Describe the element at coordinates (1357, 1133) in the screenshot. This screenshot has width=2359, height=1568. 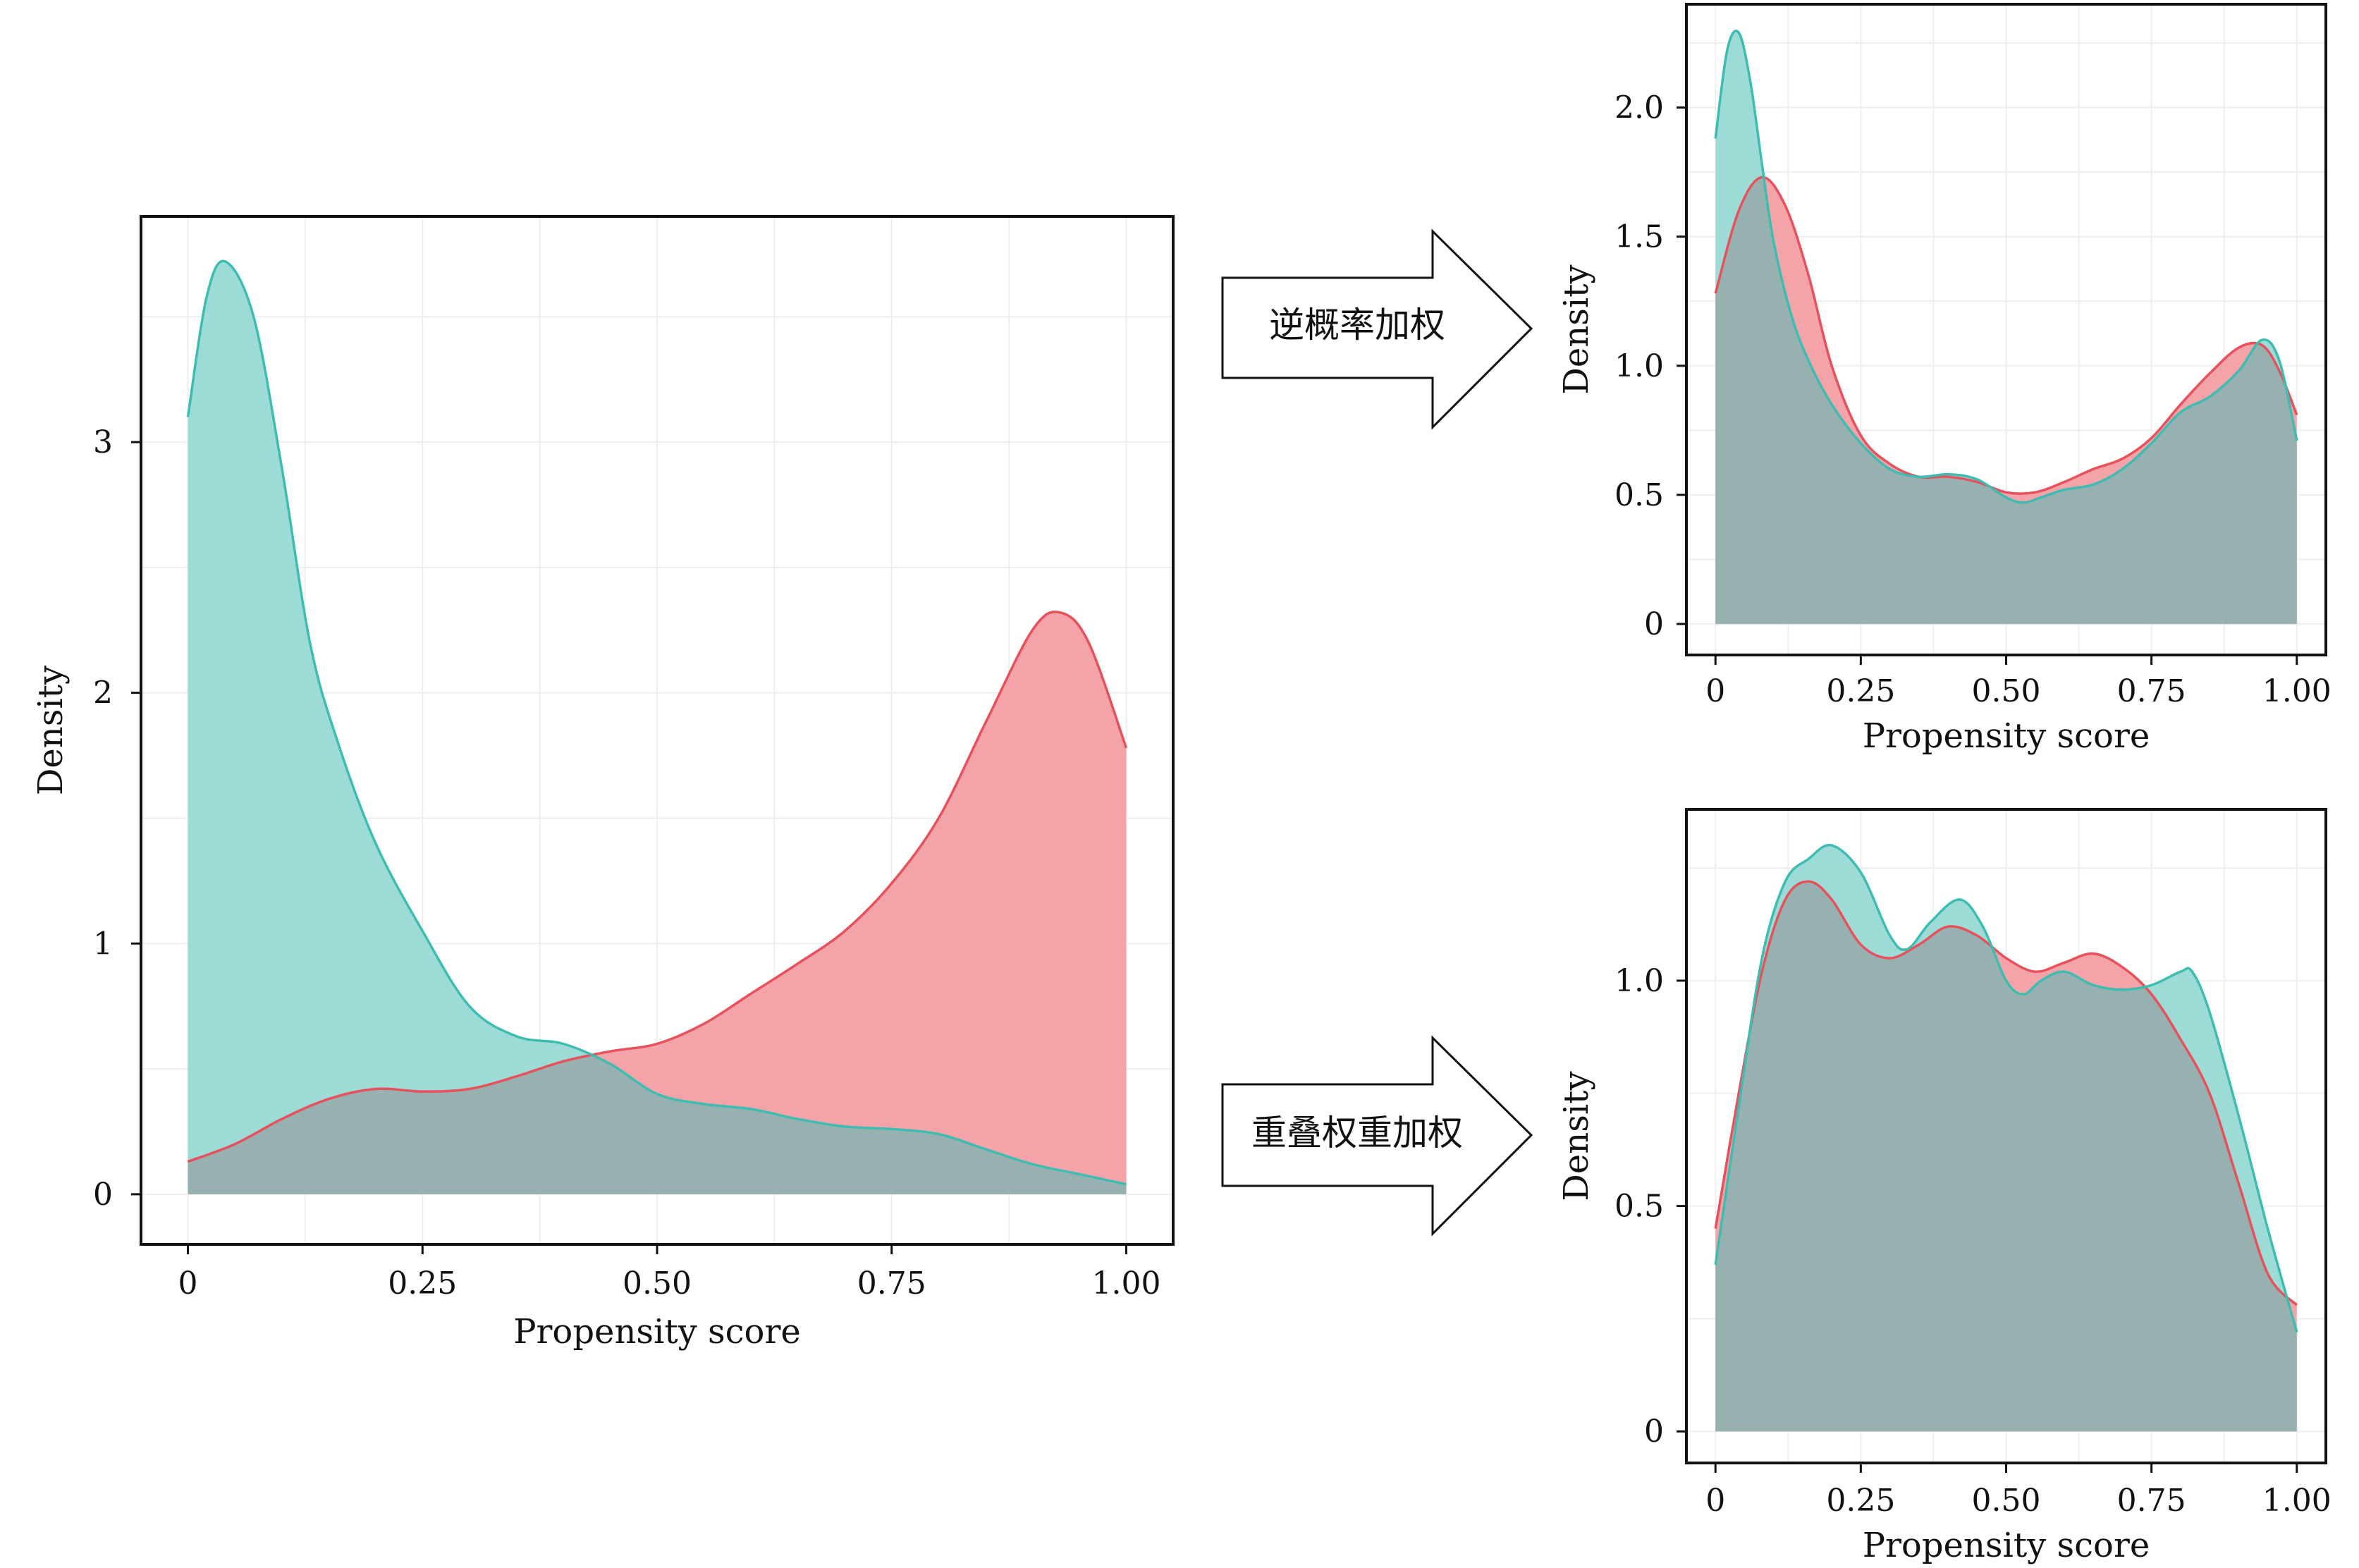
I see `overlap-arrow-label: 重叠权重加权` at that location.